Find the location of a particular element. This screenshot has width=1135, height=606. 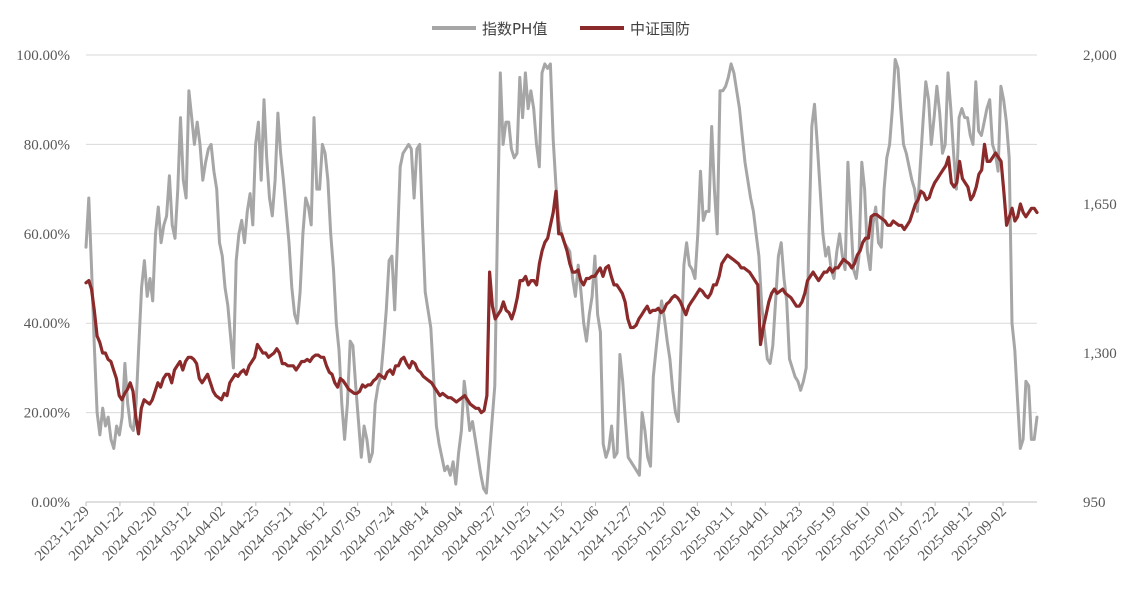

legend-label-ph: 指数PH值 is located at coordinates (514, 29).